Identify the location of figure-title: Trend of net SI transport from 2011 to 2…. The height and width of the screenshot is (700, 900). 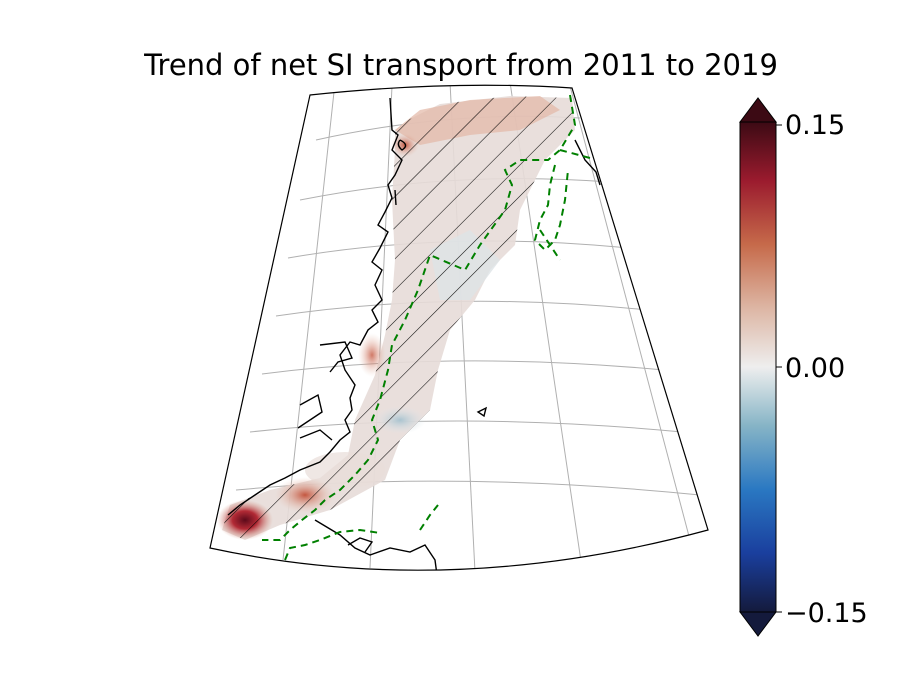
(460, 65).